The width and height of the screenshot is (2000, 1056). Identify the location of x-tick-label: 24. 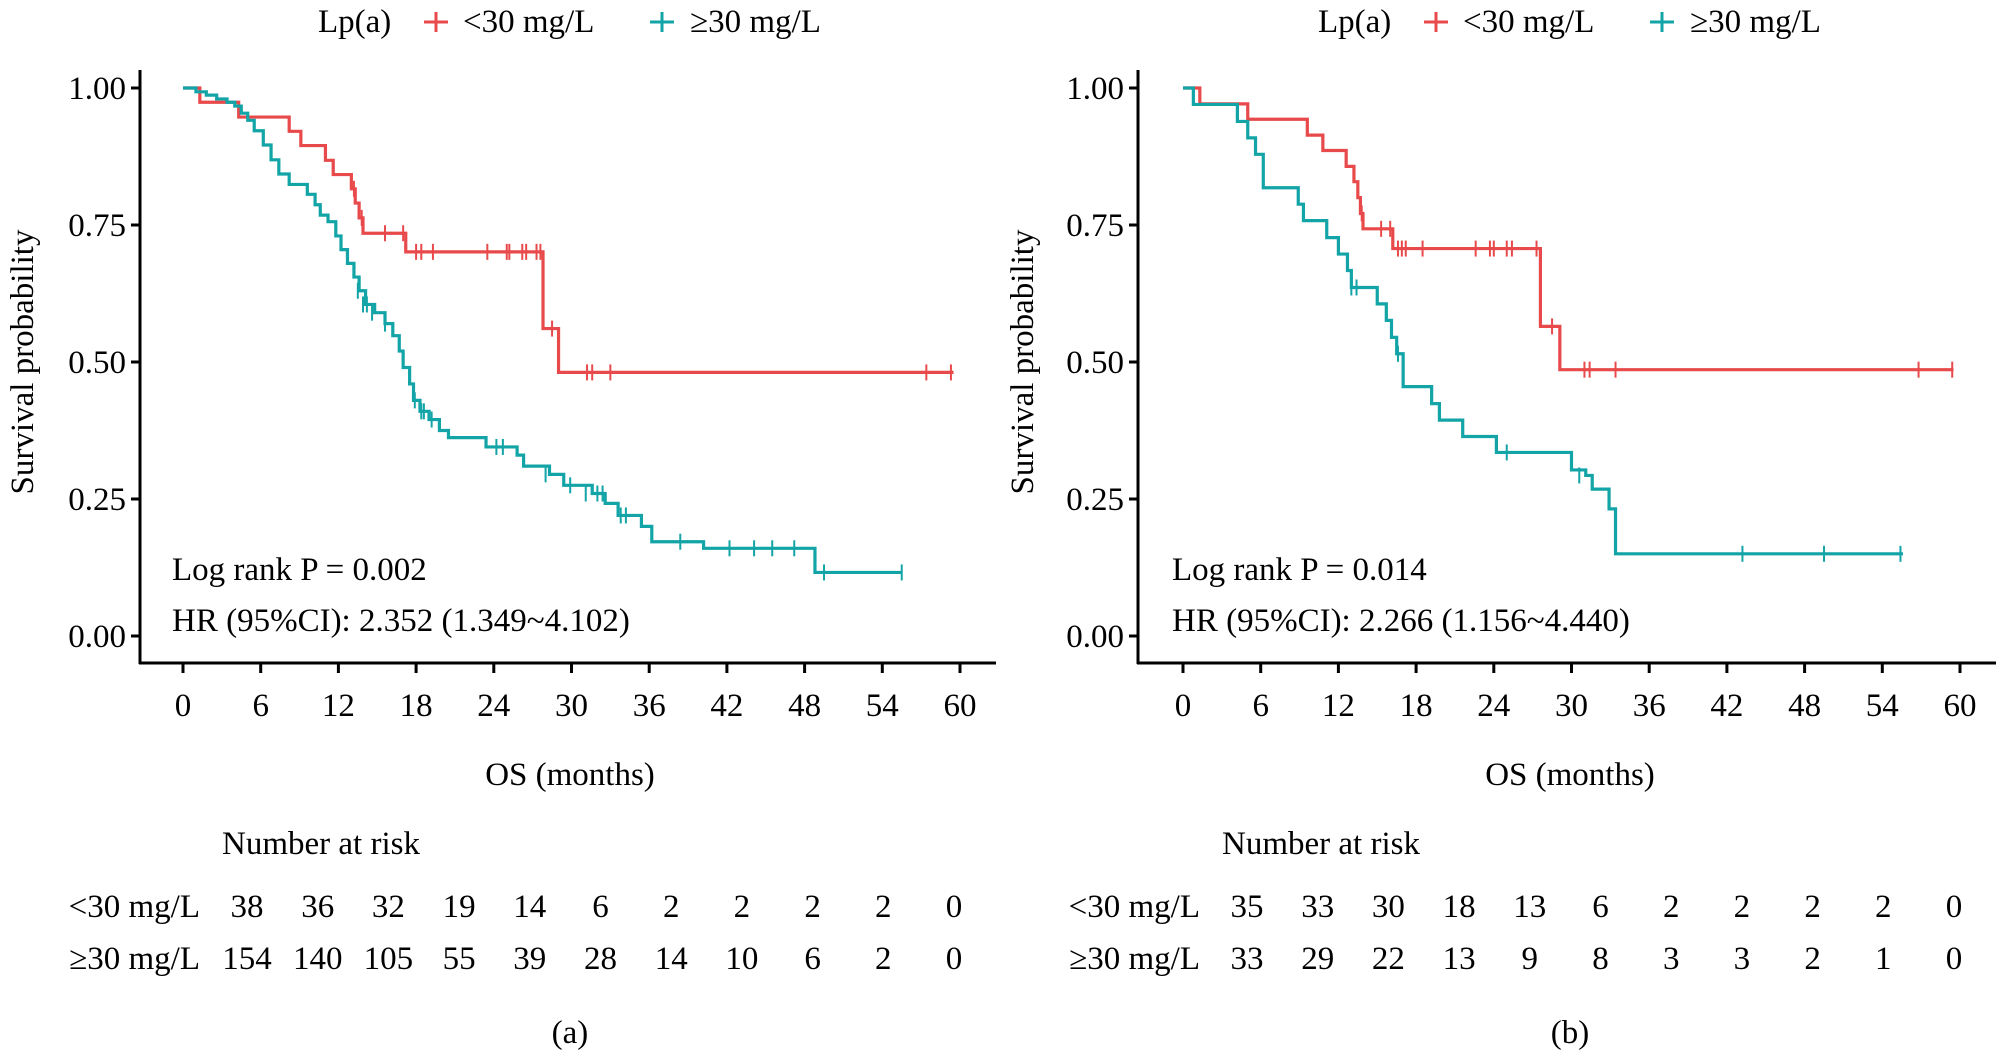
(1493, 706).